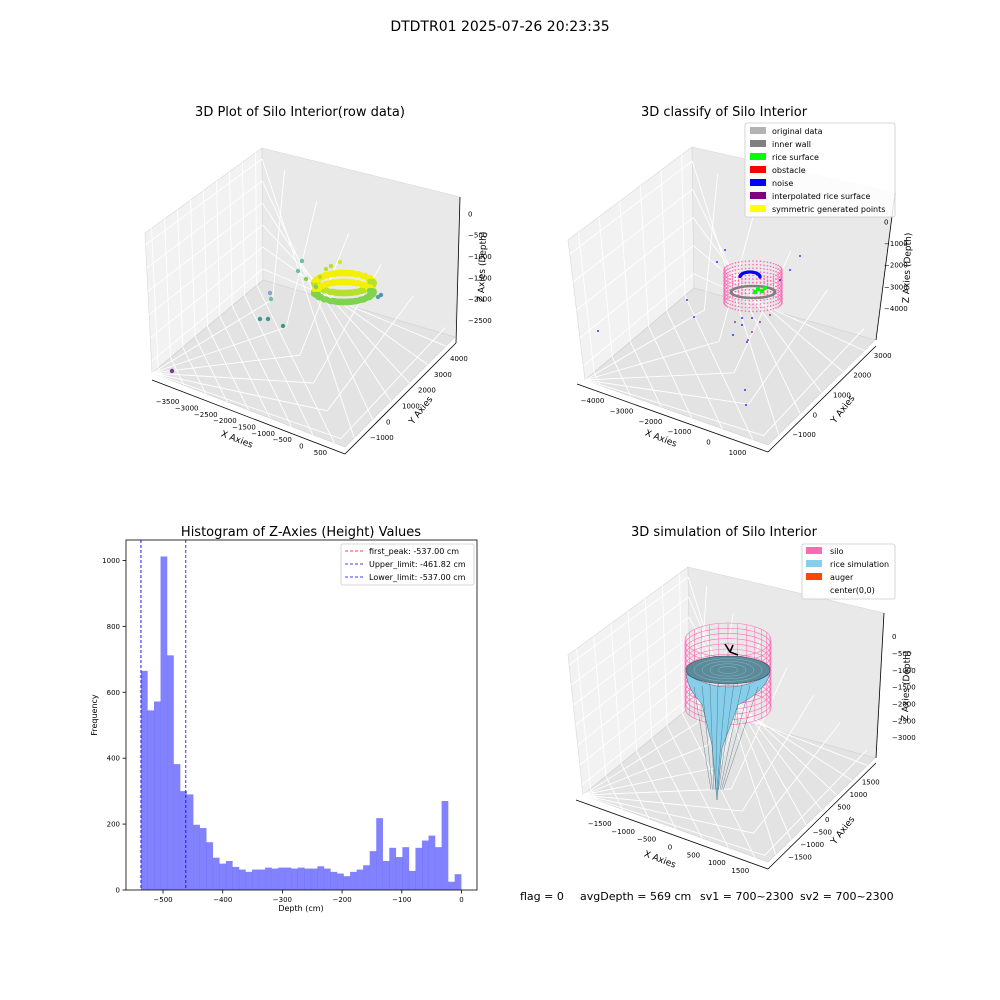 Image resolution: width=1000 pixels, height=1000 pixels. What do you see at coordinates (719, 367) in the screenshot?
I see `classify-grid-x-wall` at bounding box center [719, 367].